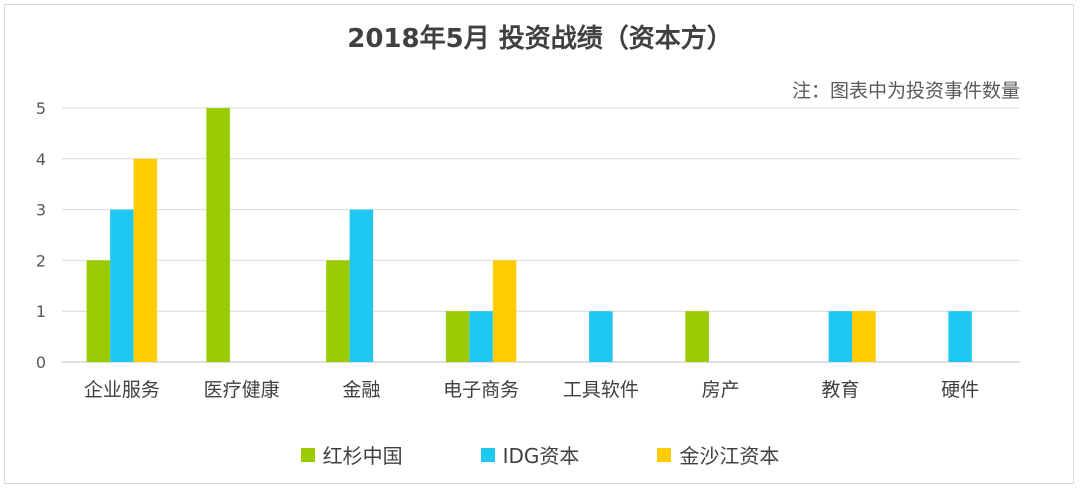 This screenshot has height=490, width=1080. Describe the element at coordinates (540, 39) in the screenshot. I see `chart-title: 2018年5月 投资战绩（资本方）` at that location.